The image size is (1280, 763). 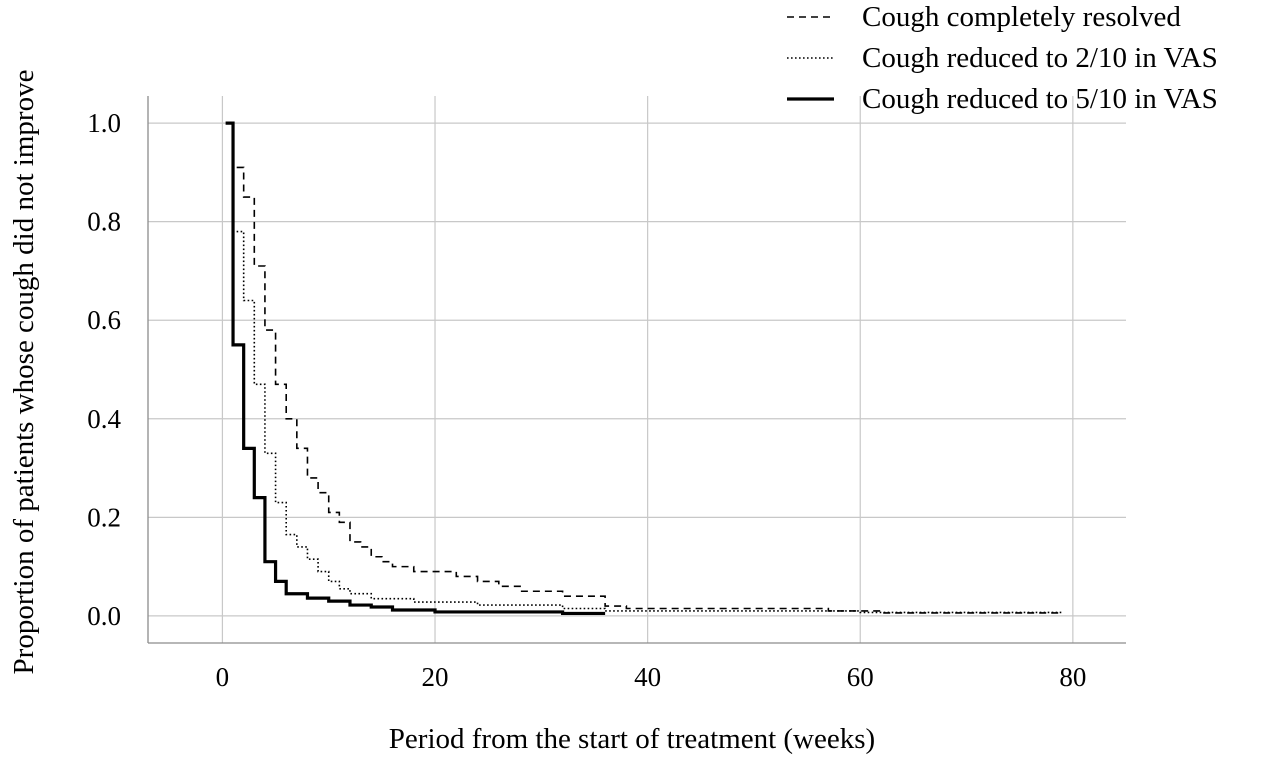 I want to click on x-axis-ticks: 0 20 40 60 80, so click(x=651, y=677).